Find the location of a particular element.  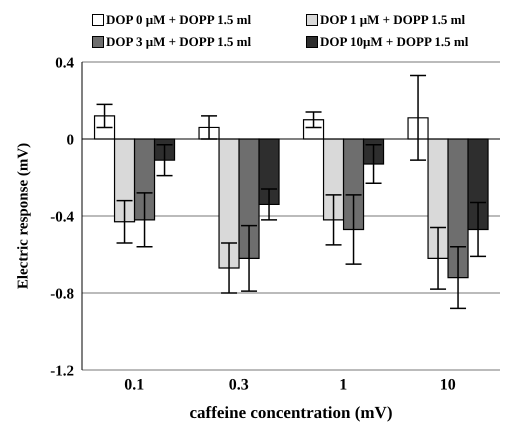

y-tick-label: -0.8 is located at coordinates (62, 294).